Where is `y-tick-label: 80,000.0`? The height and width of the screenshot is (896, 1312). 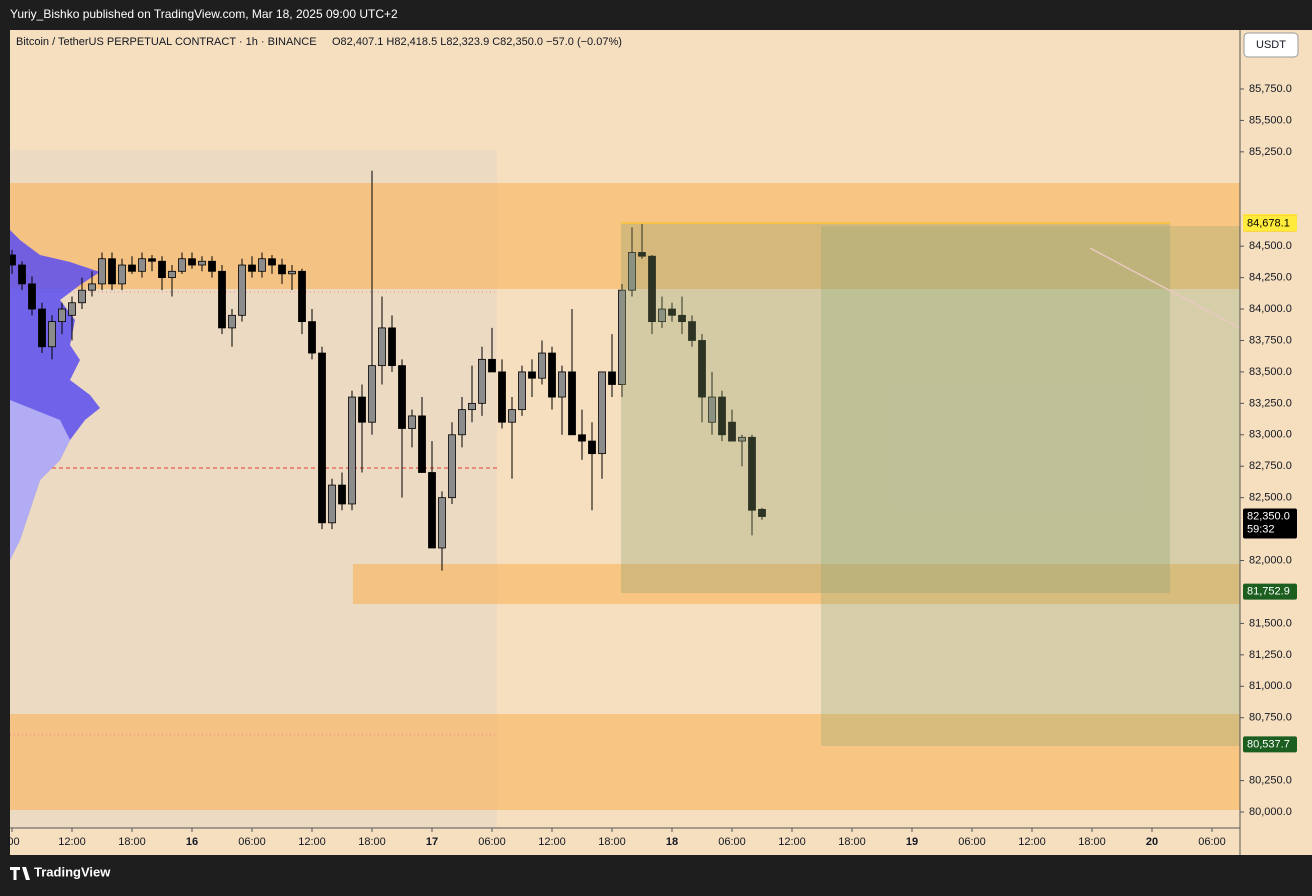 y-tick-label: 80,000.0 is located at coordinates (1270, 812).